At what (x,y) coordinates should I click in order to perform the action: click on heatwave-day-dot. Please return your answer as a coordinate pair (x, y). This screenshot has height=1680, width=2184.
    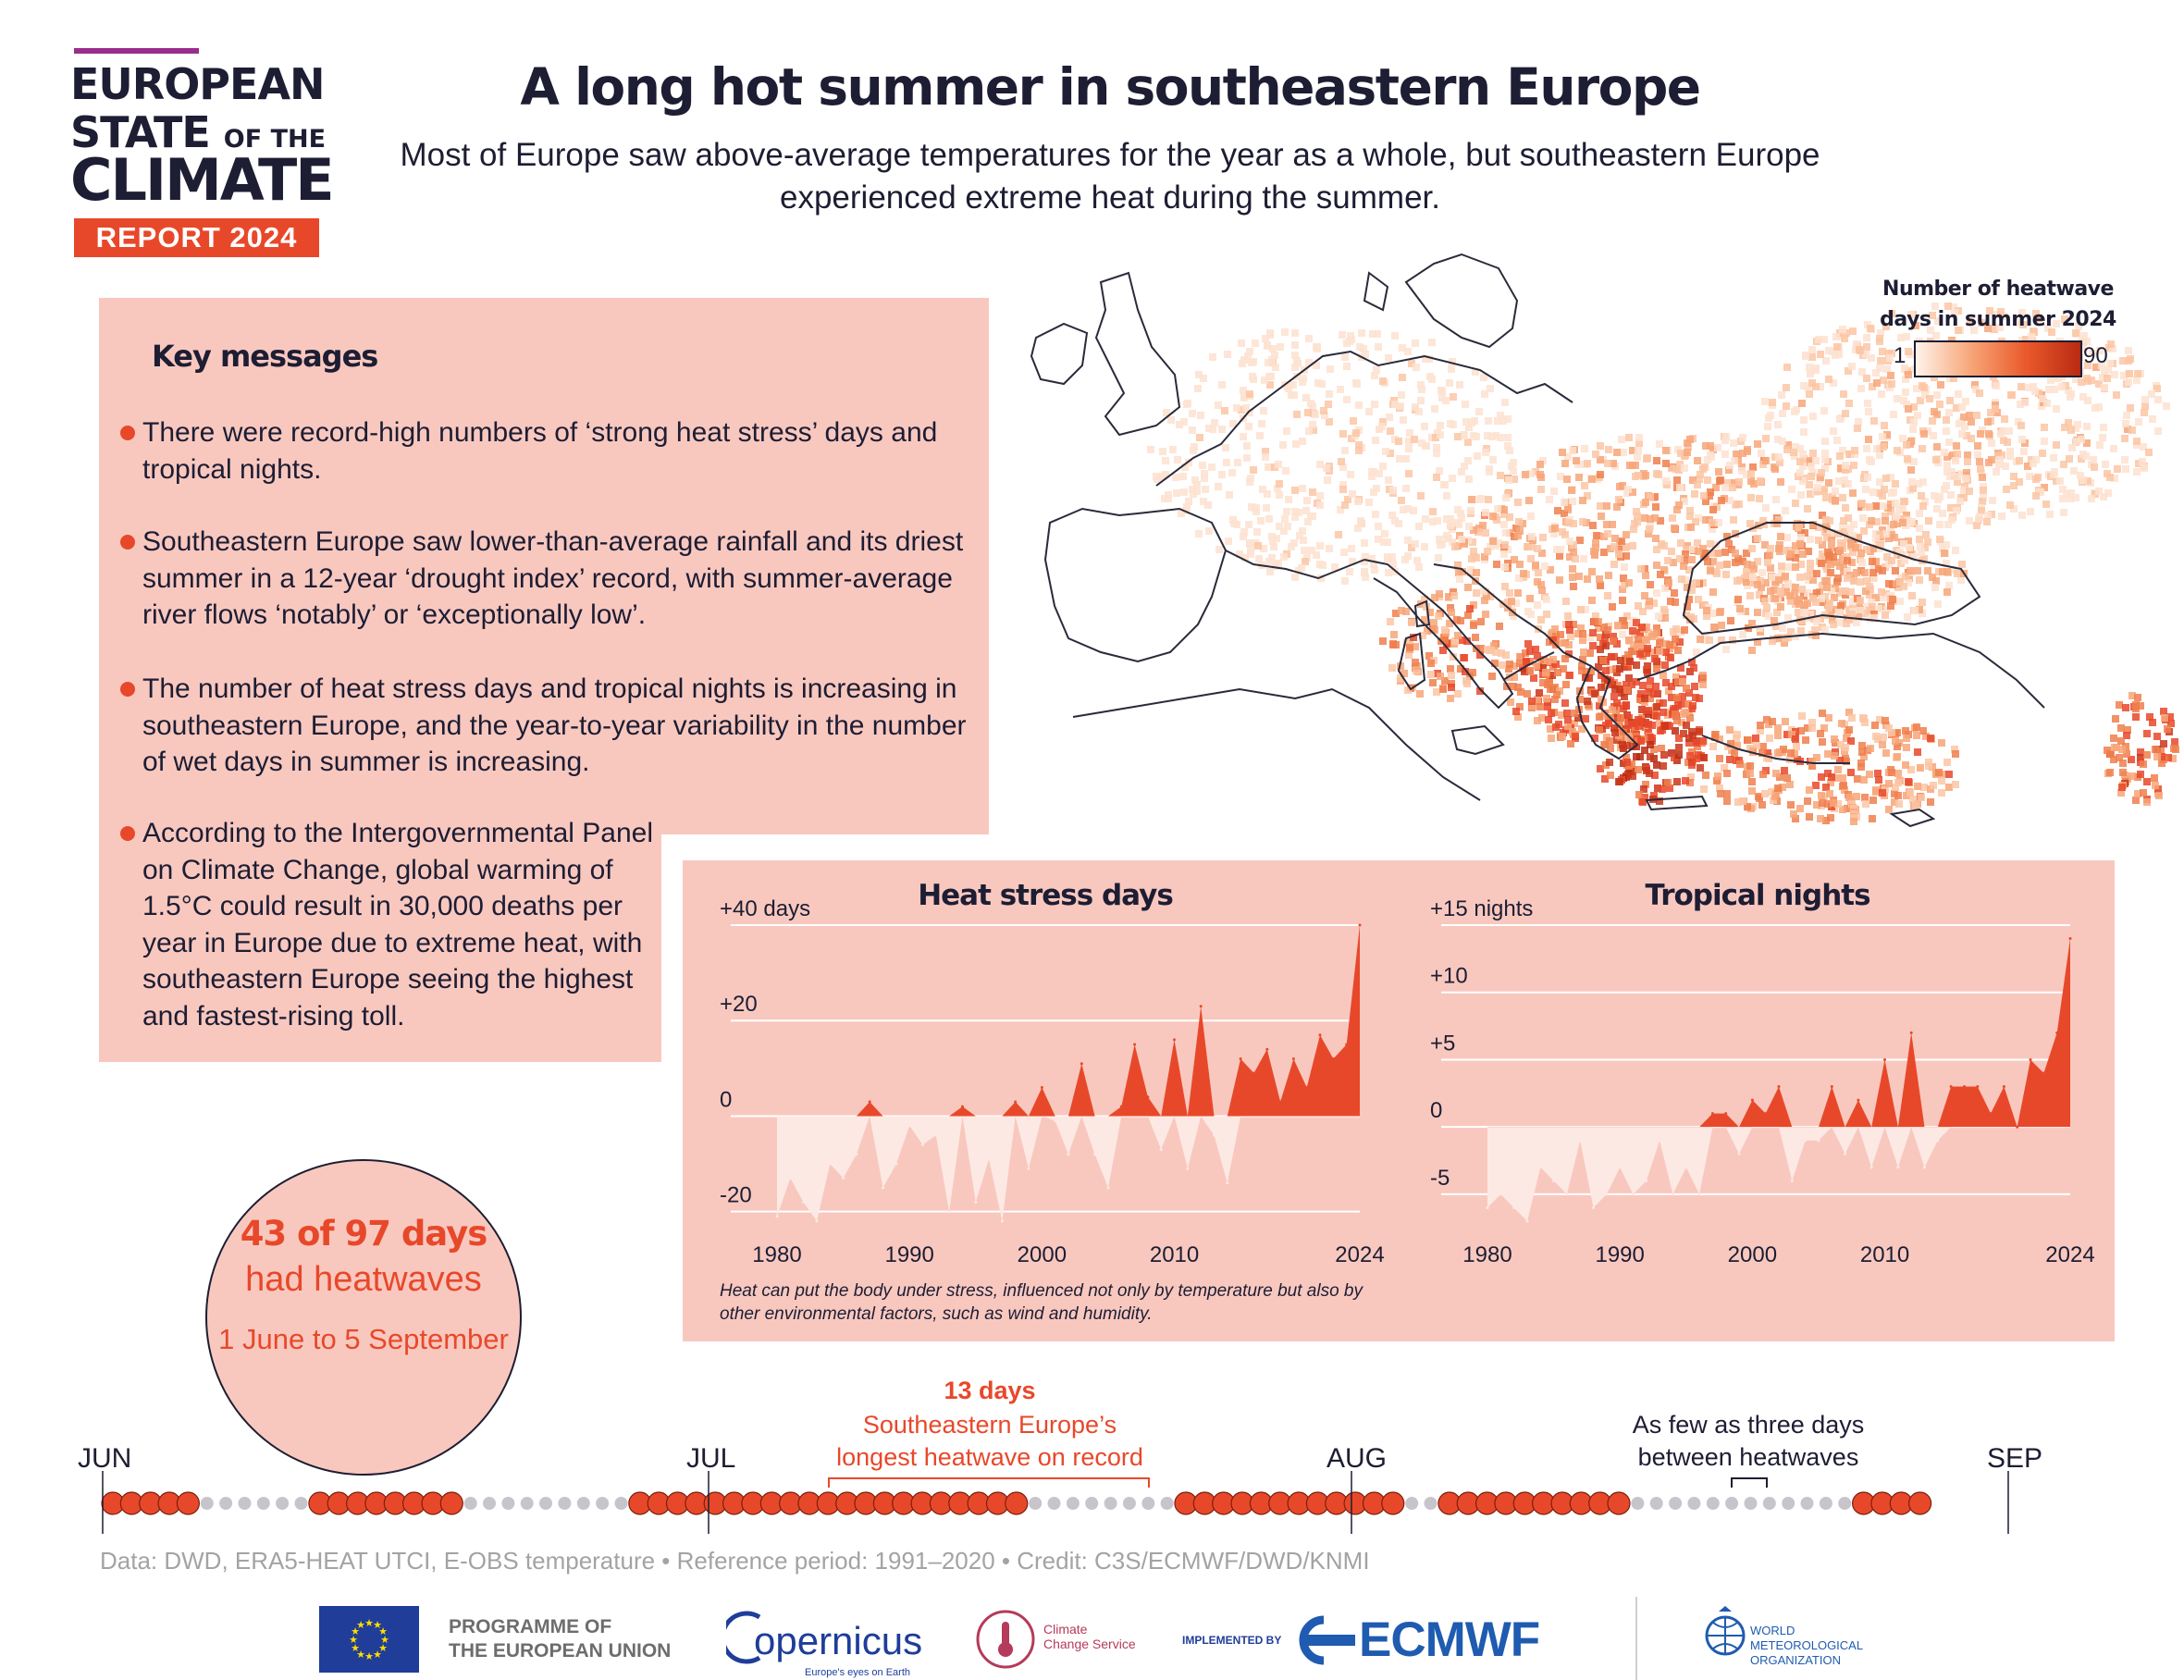
    Looking at the image, I should click on (451, 1503).